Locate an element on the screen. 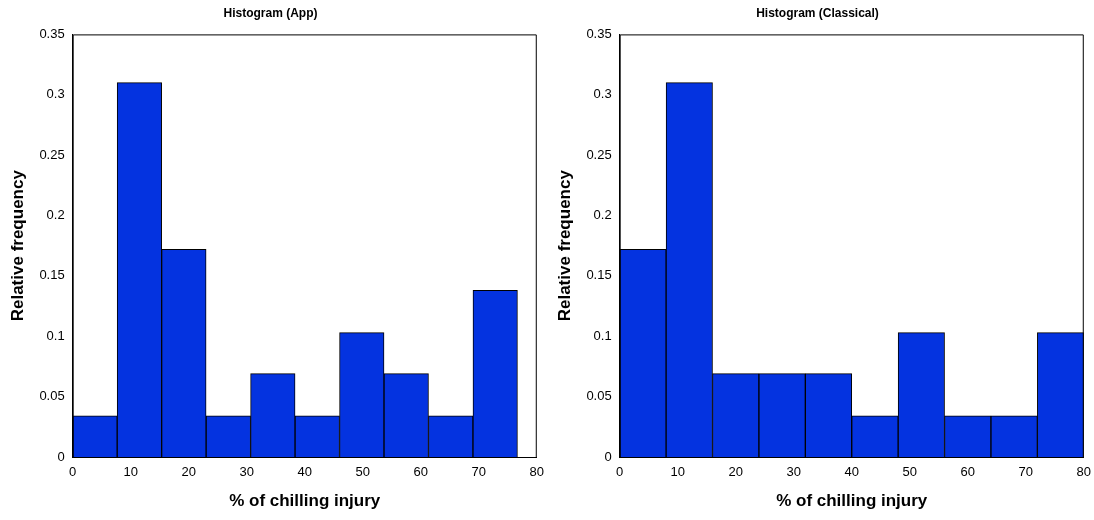 This screenshot has width=1094, height=520. chart-title: Histogram (App) is located at coordinates (270, 12).